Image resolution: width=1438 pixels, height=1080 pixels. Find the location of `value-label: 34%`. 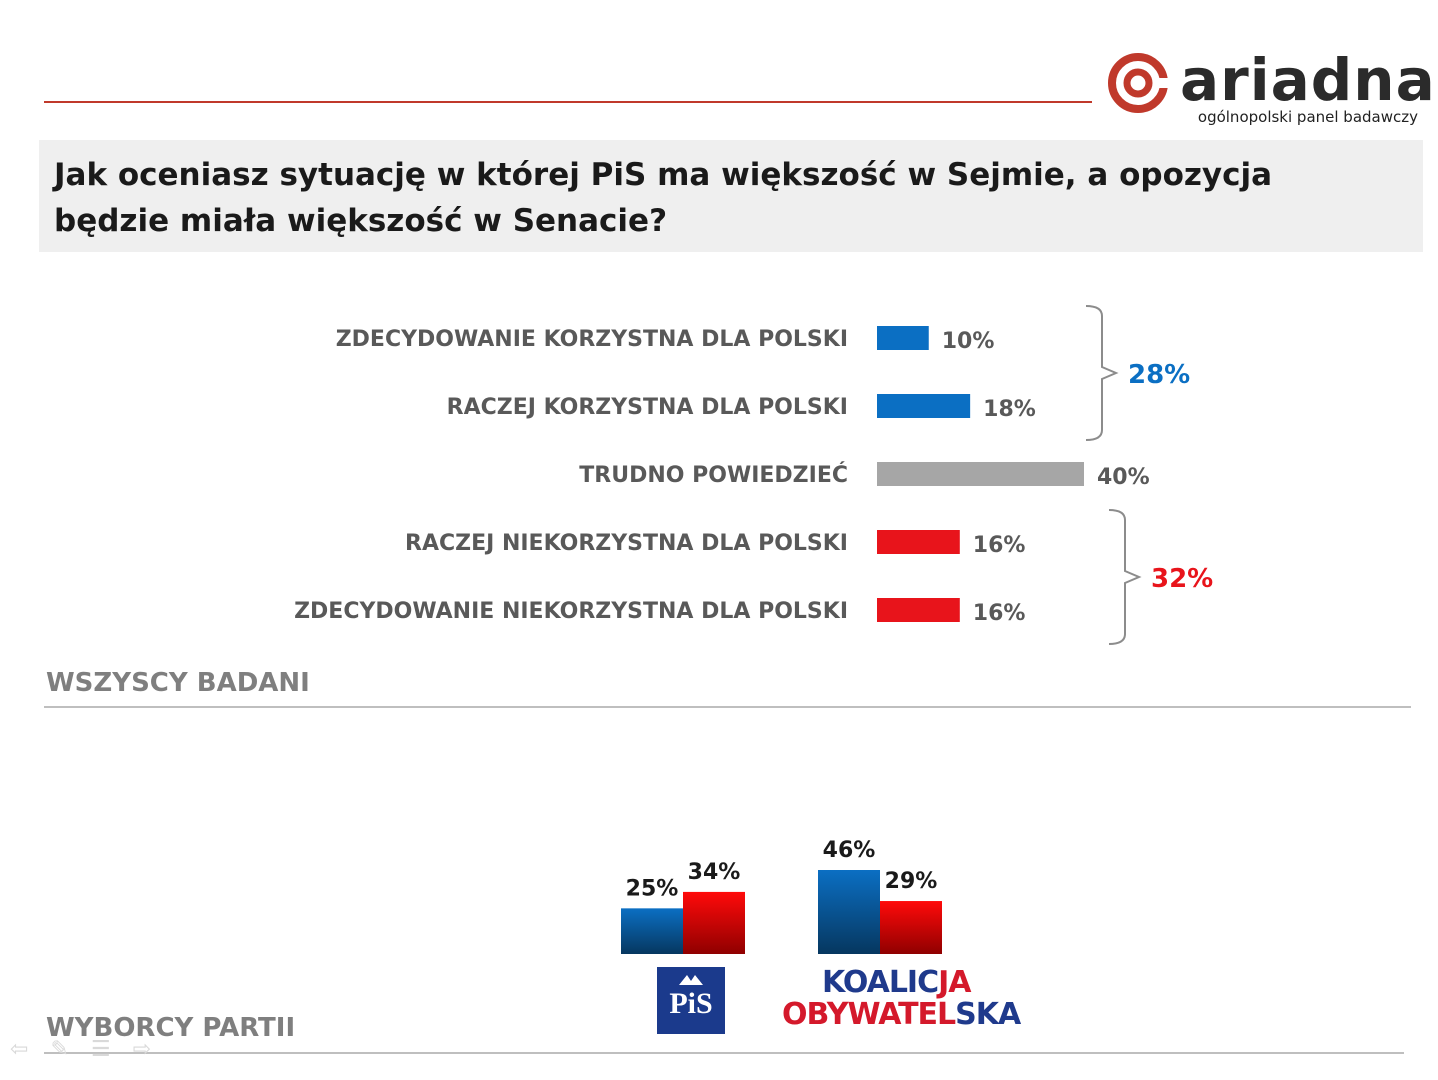

value-label: 34% is located at coordinates (714, 872).